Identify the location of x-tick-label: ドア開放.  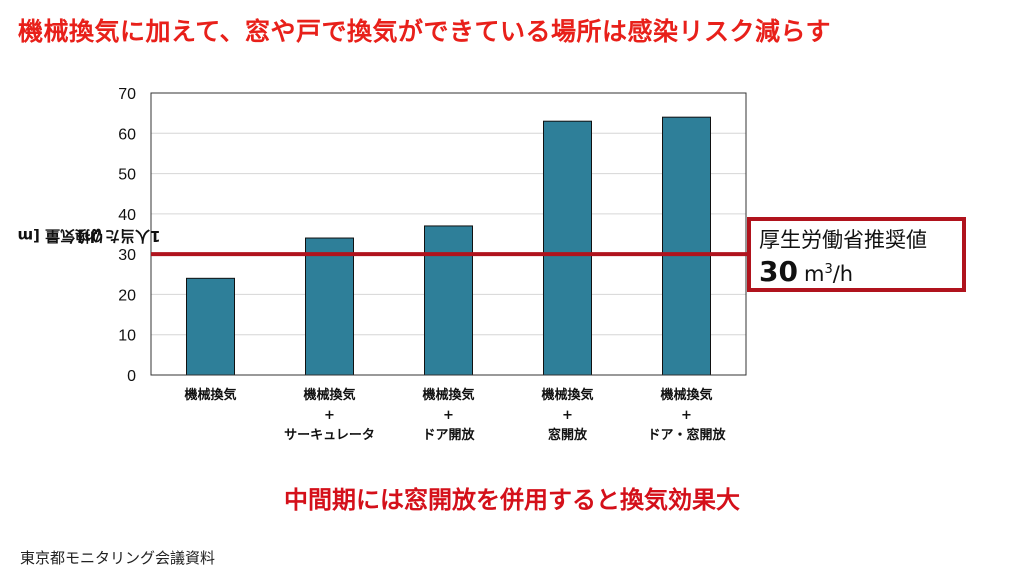
(448, 435).